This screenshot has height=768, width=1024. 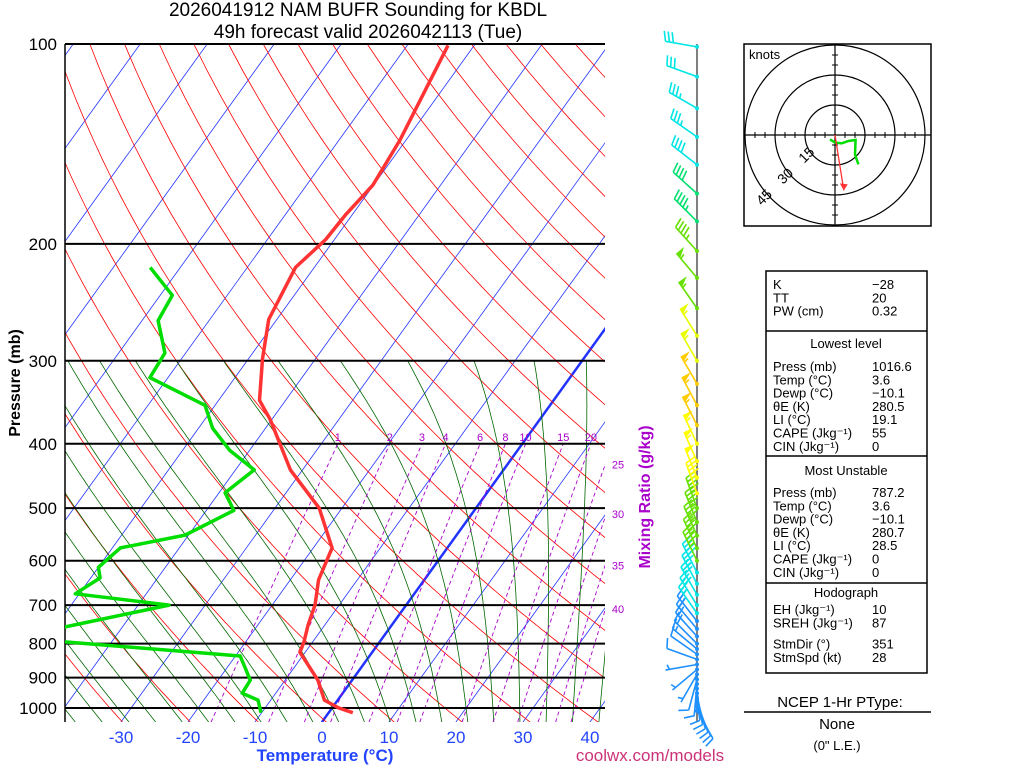 I want to click on dry-adiabat-line, so click(x=162, y=607).